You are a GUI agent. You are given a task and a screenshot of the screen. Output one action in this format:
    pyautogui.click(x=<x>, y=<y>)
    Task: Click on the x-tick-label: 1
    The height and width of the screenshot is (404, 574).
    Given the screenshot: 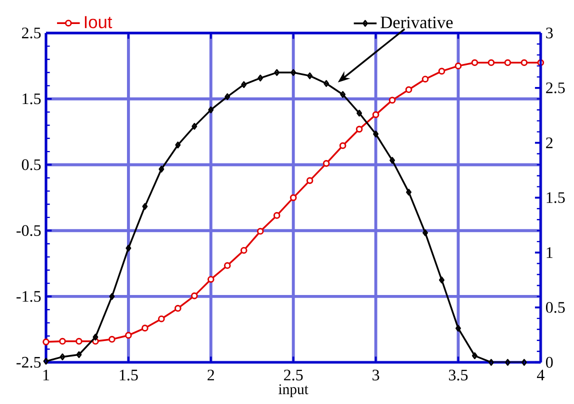 What is the action you would take?
    pyautogui.click(x=46, y=375)
    